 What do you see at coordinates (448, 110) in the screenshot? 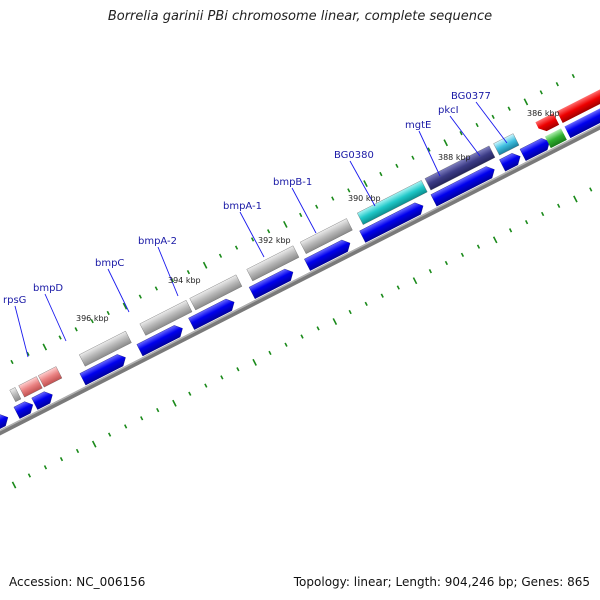
I see `gene-label: pkcI` at bounding box center [448, 110].